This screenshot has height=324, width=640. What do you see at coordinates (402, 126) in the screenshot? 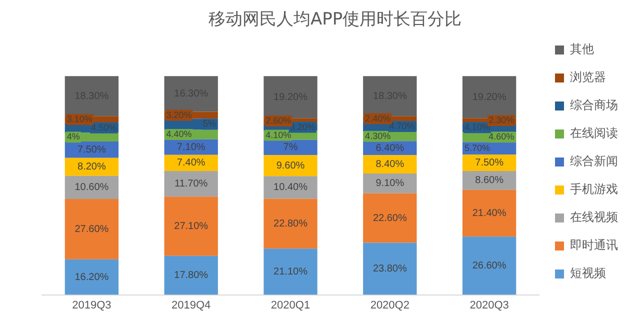
I see `data-label: 4.70%` at bounding box center [402, 126].